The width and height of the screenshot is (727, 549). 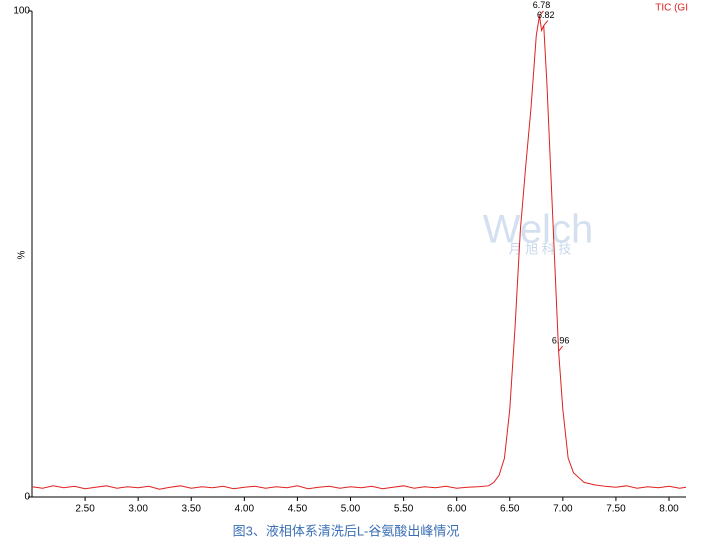 What do you see at coordinates (563, 509) in the screenshot?
I see `x-tick-label: 7.00` at bounding box center [563, 509].